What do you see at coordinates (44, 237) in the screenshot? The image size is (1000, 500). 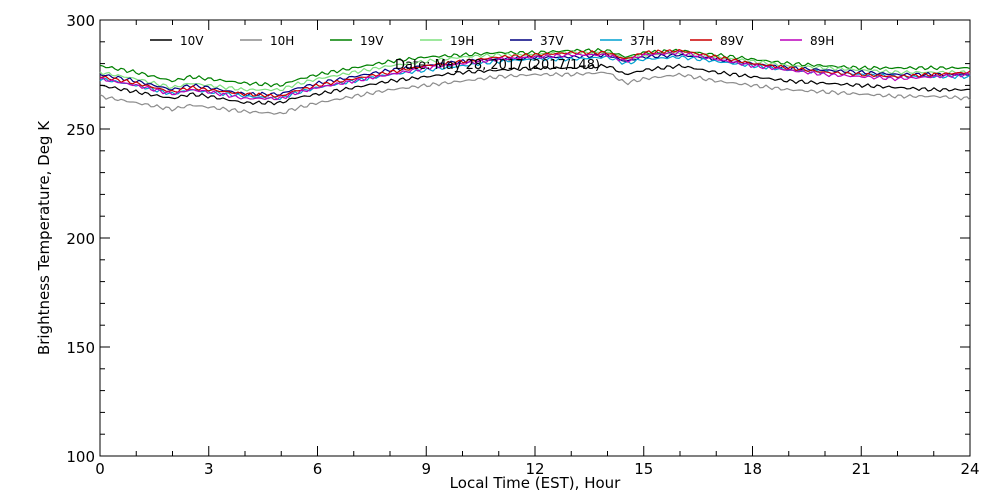 I see `y-axis-title: Brightness Temperature, Deg K` at bounding box center [44, 237].